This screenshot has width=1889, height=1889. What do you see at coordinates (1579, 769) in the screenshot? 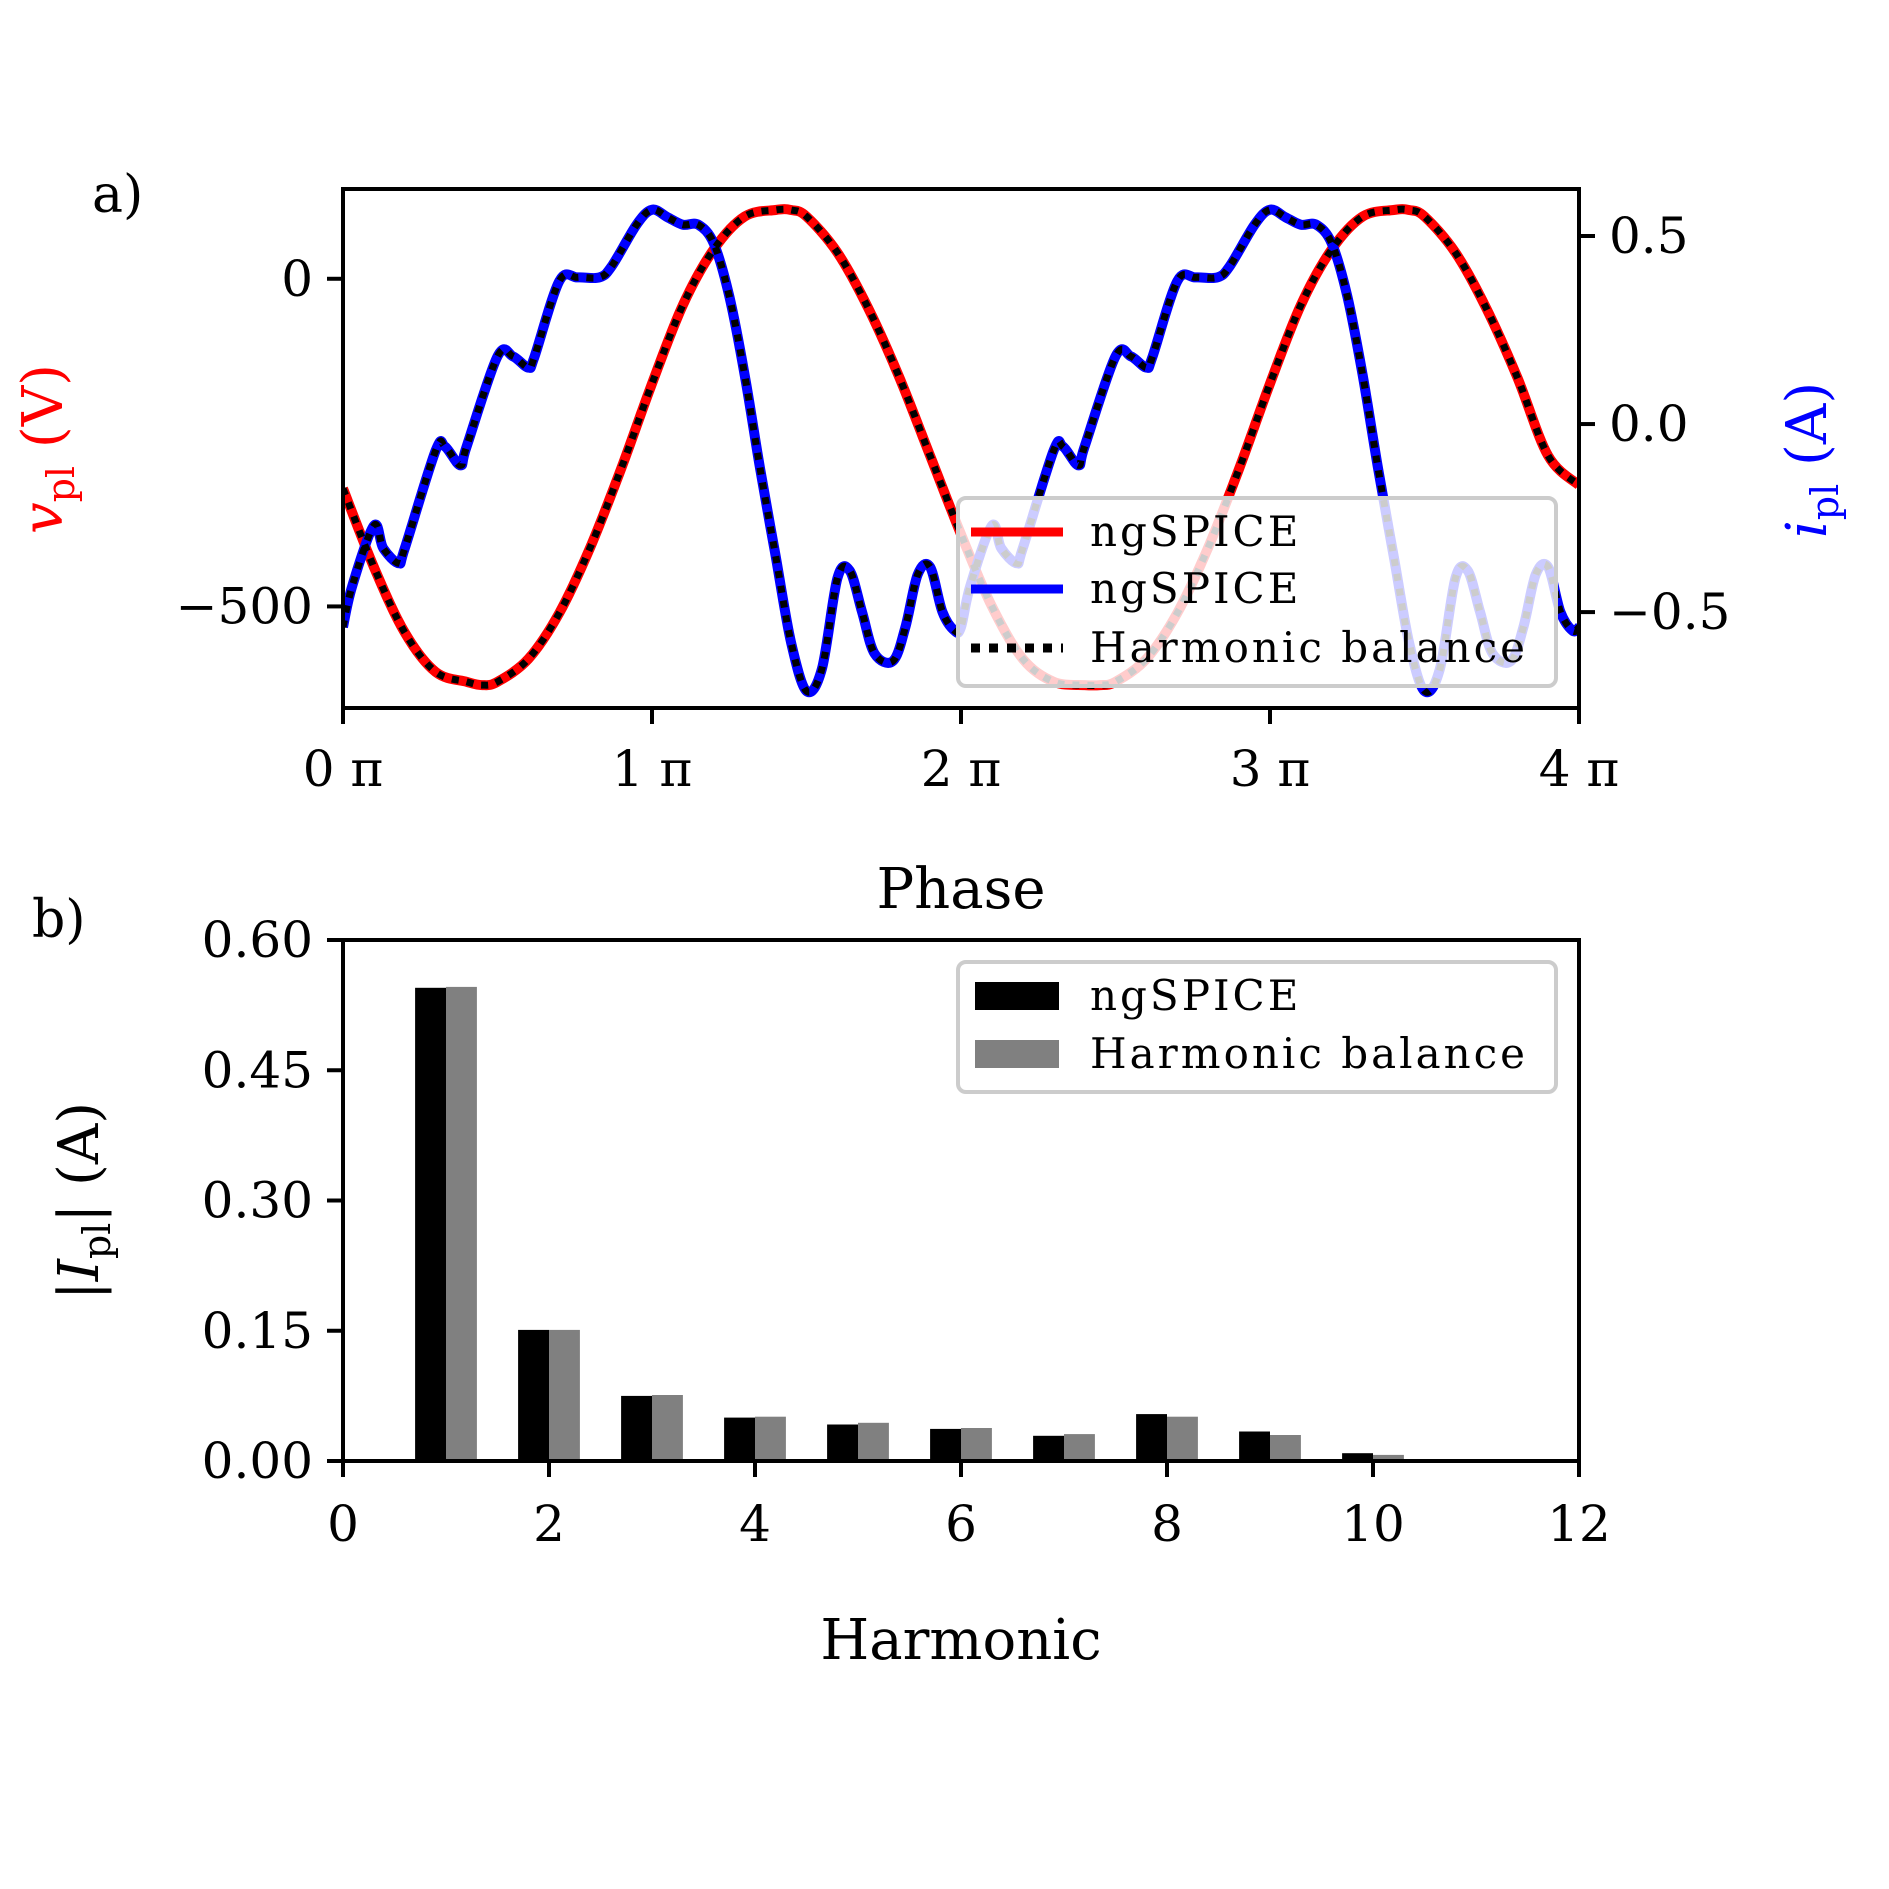
I see `x-tick-label: 4 π` at bounding box center [1579, 769].